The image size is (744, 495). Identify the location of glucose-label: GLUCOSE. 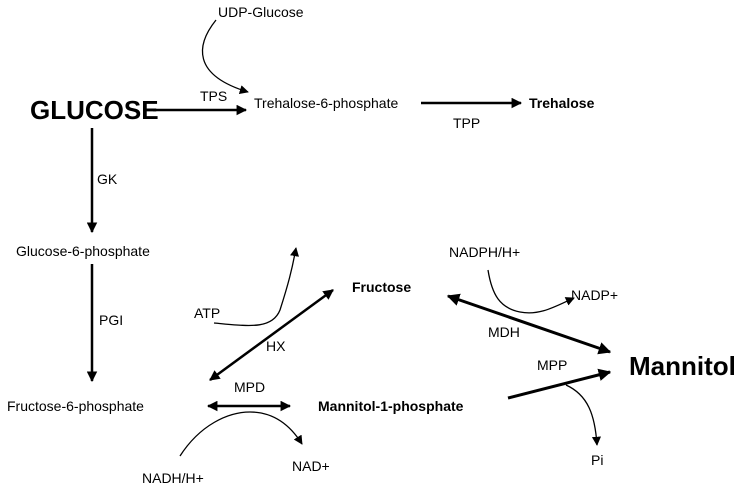
(94, 110).